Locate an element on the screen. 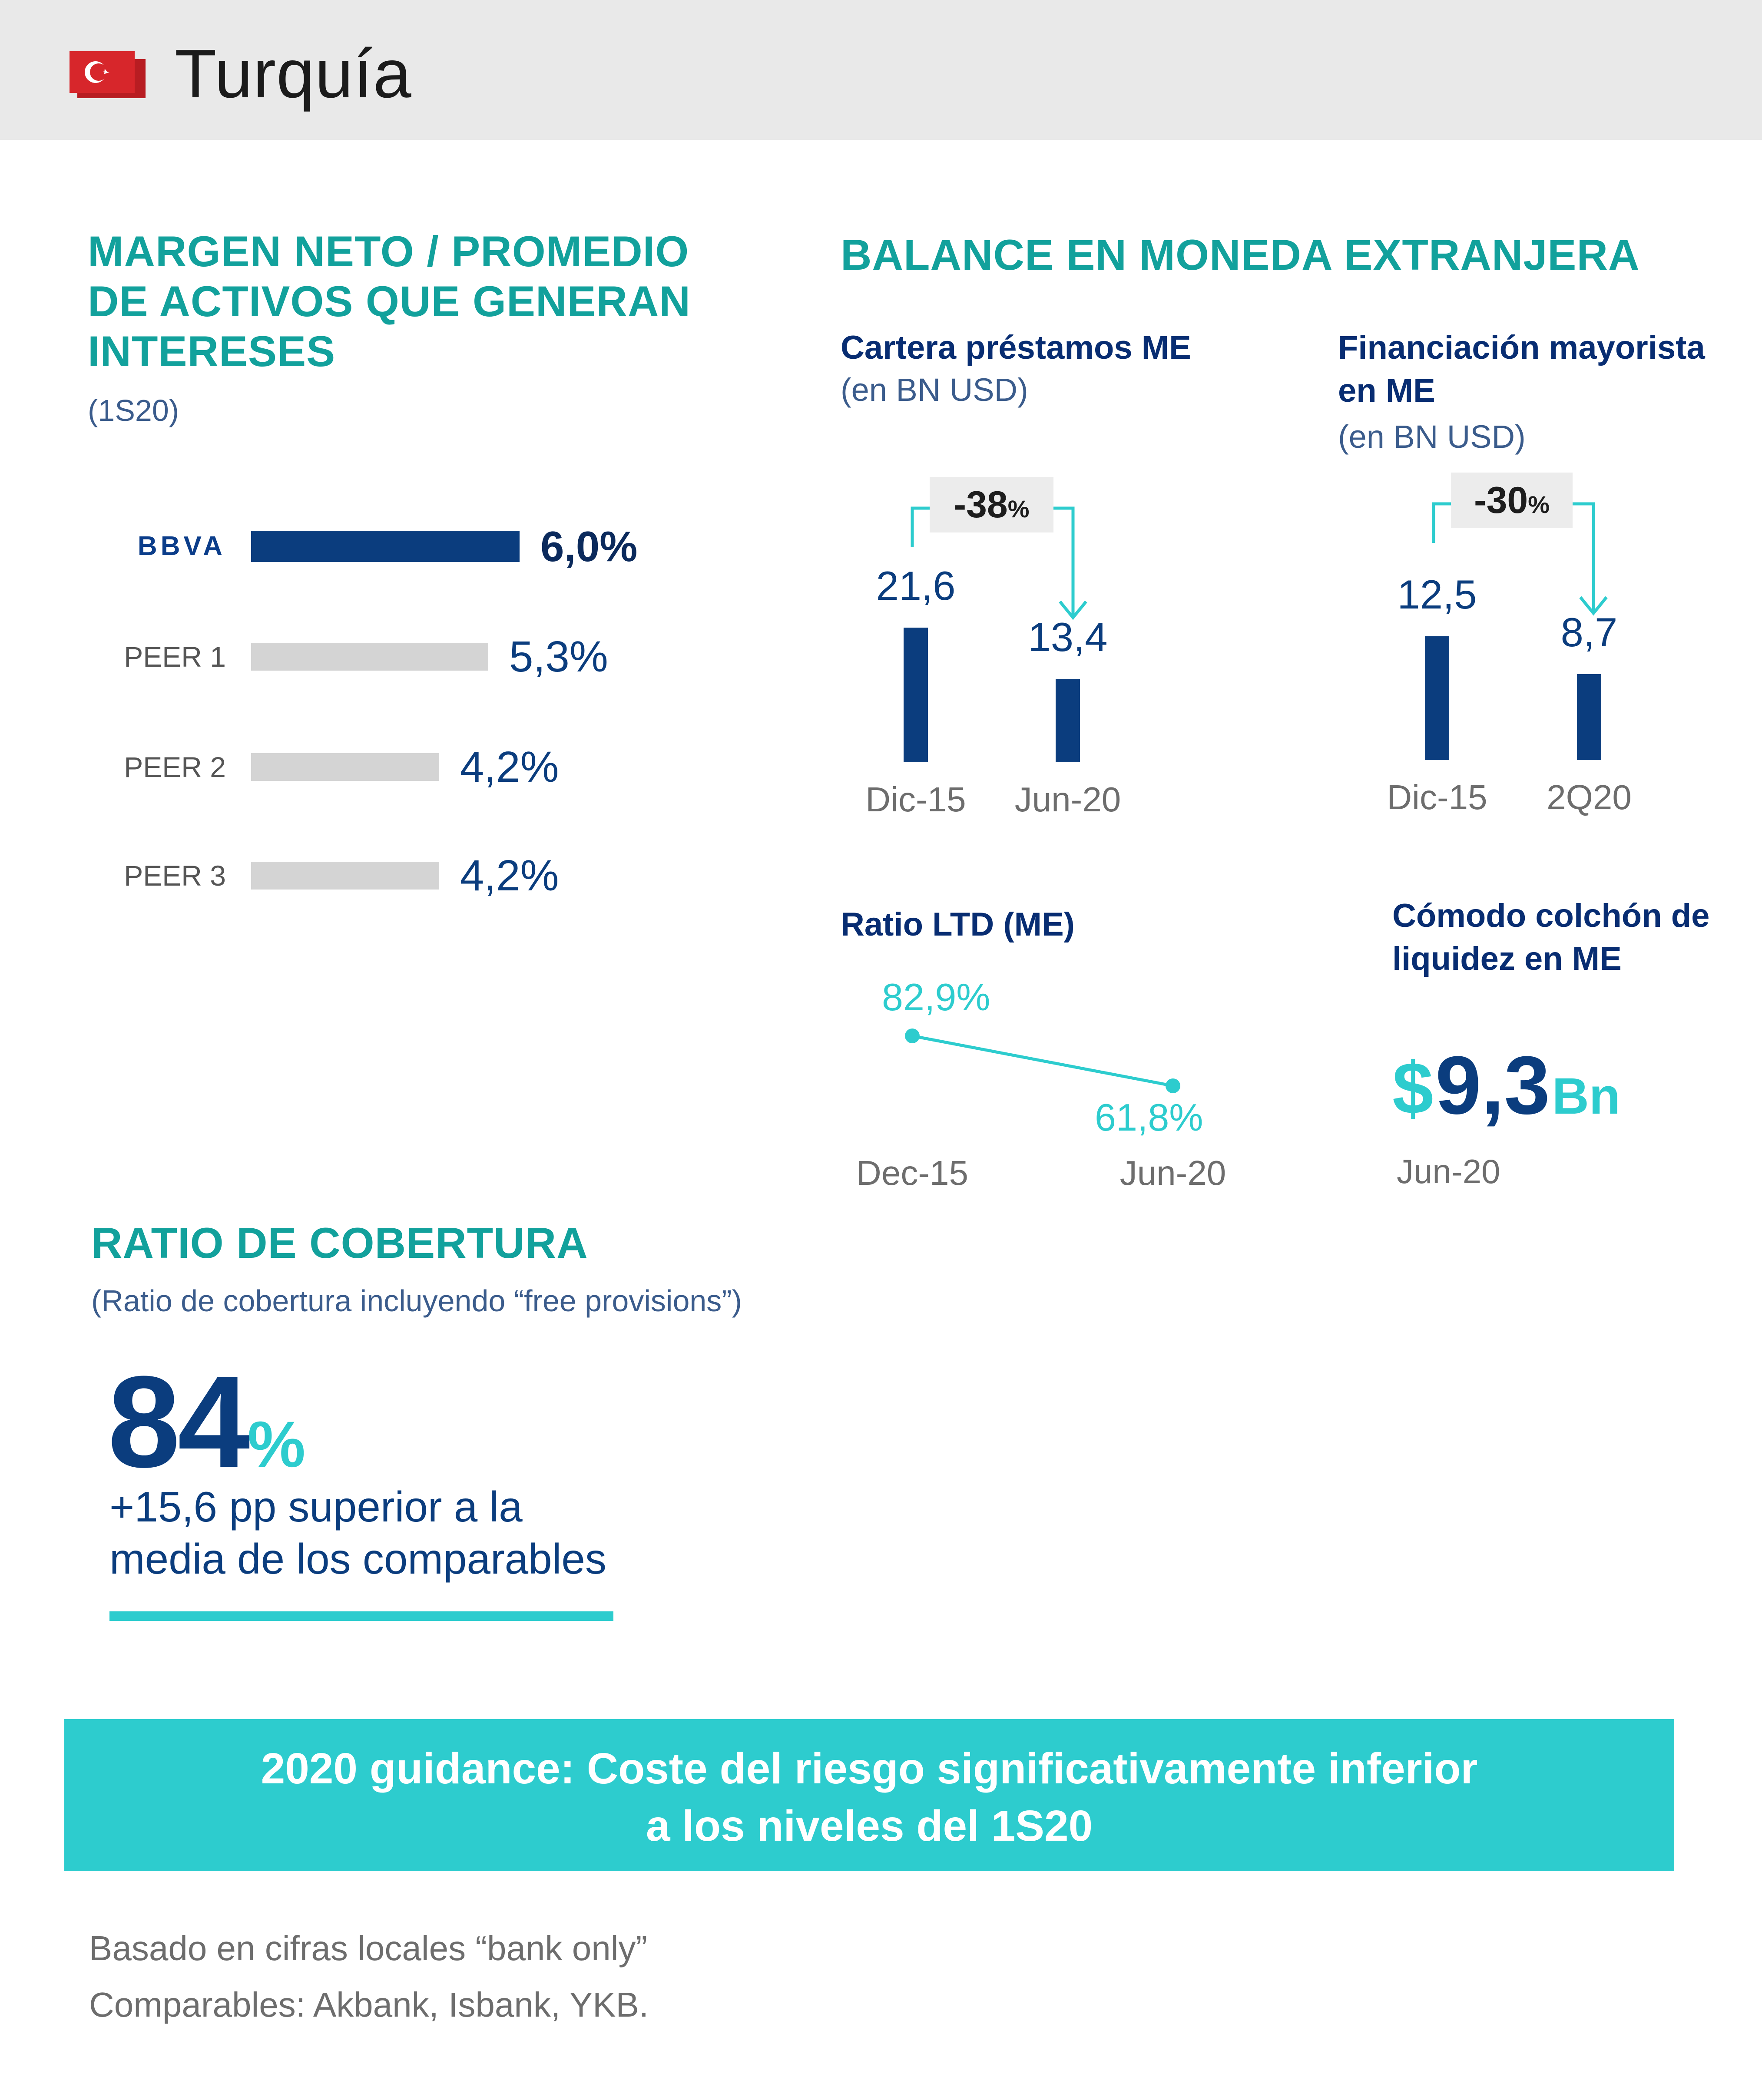  wholesale-change-badge: -30% is located at coordinates (1512, 500).